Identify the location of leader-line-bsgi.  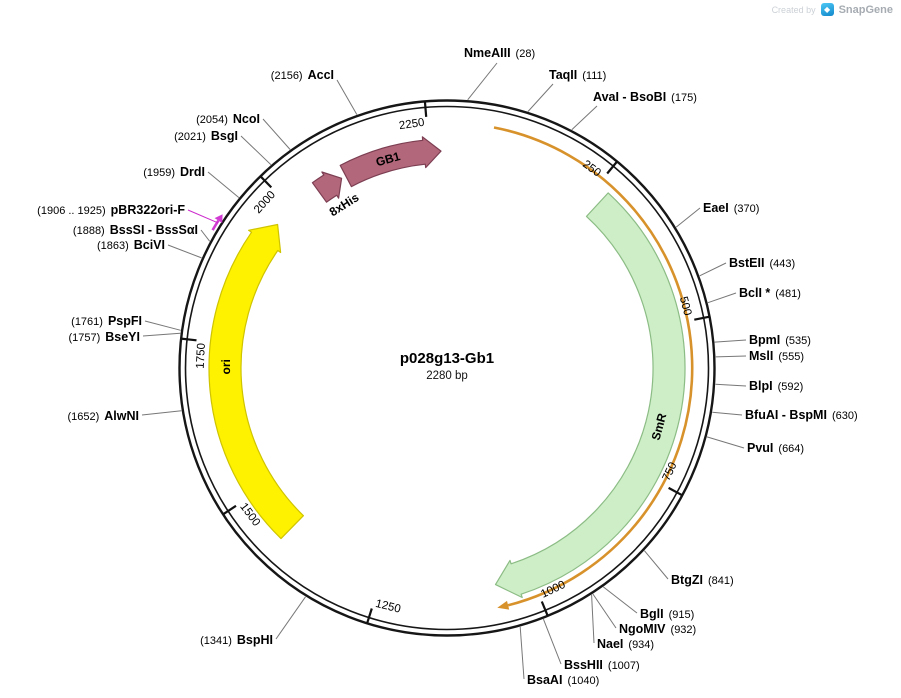
(256, 150).